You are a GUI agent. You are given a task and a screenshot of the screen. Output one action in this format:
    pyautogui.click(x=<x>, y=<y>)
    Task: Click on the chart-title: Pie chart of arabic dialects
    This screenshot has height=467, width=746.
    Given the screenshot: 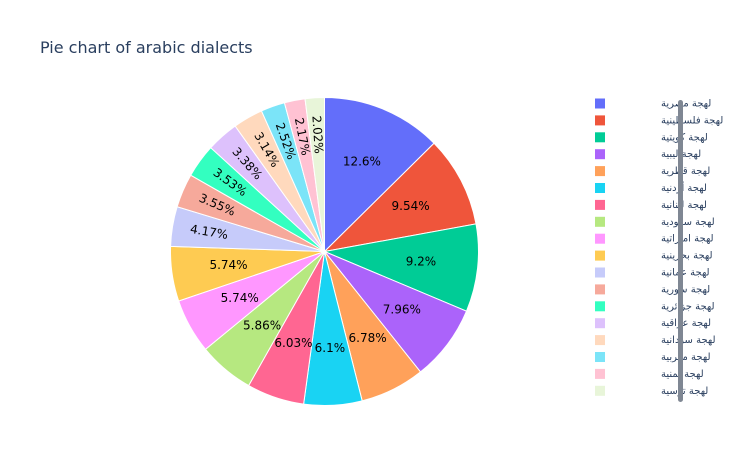 What is the action you would take?
    pyautogui.click(x=146, y=47)
    